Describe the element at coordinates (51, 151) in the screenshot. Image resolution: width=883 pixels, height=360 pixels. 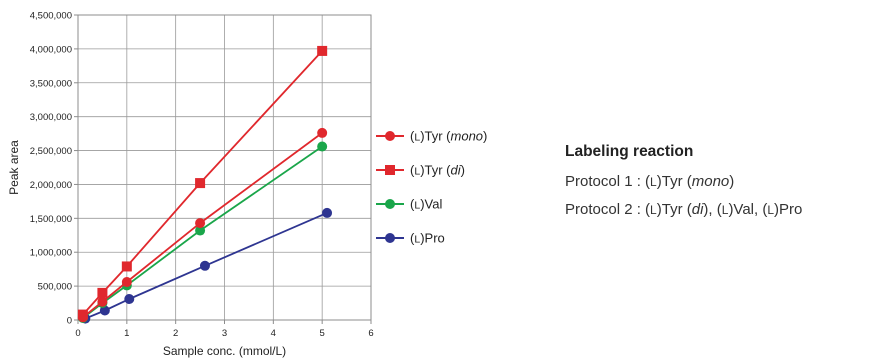
I see `y-tick-label: 2,500,000` at that location.